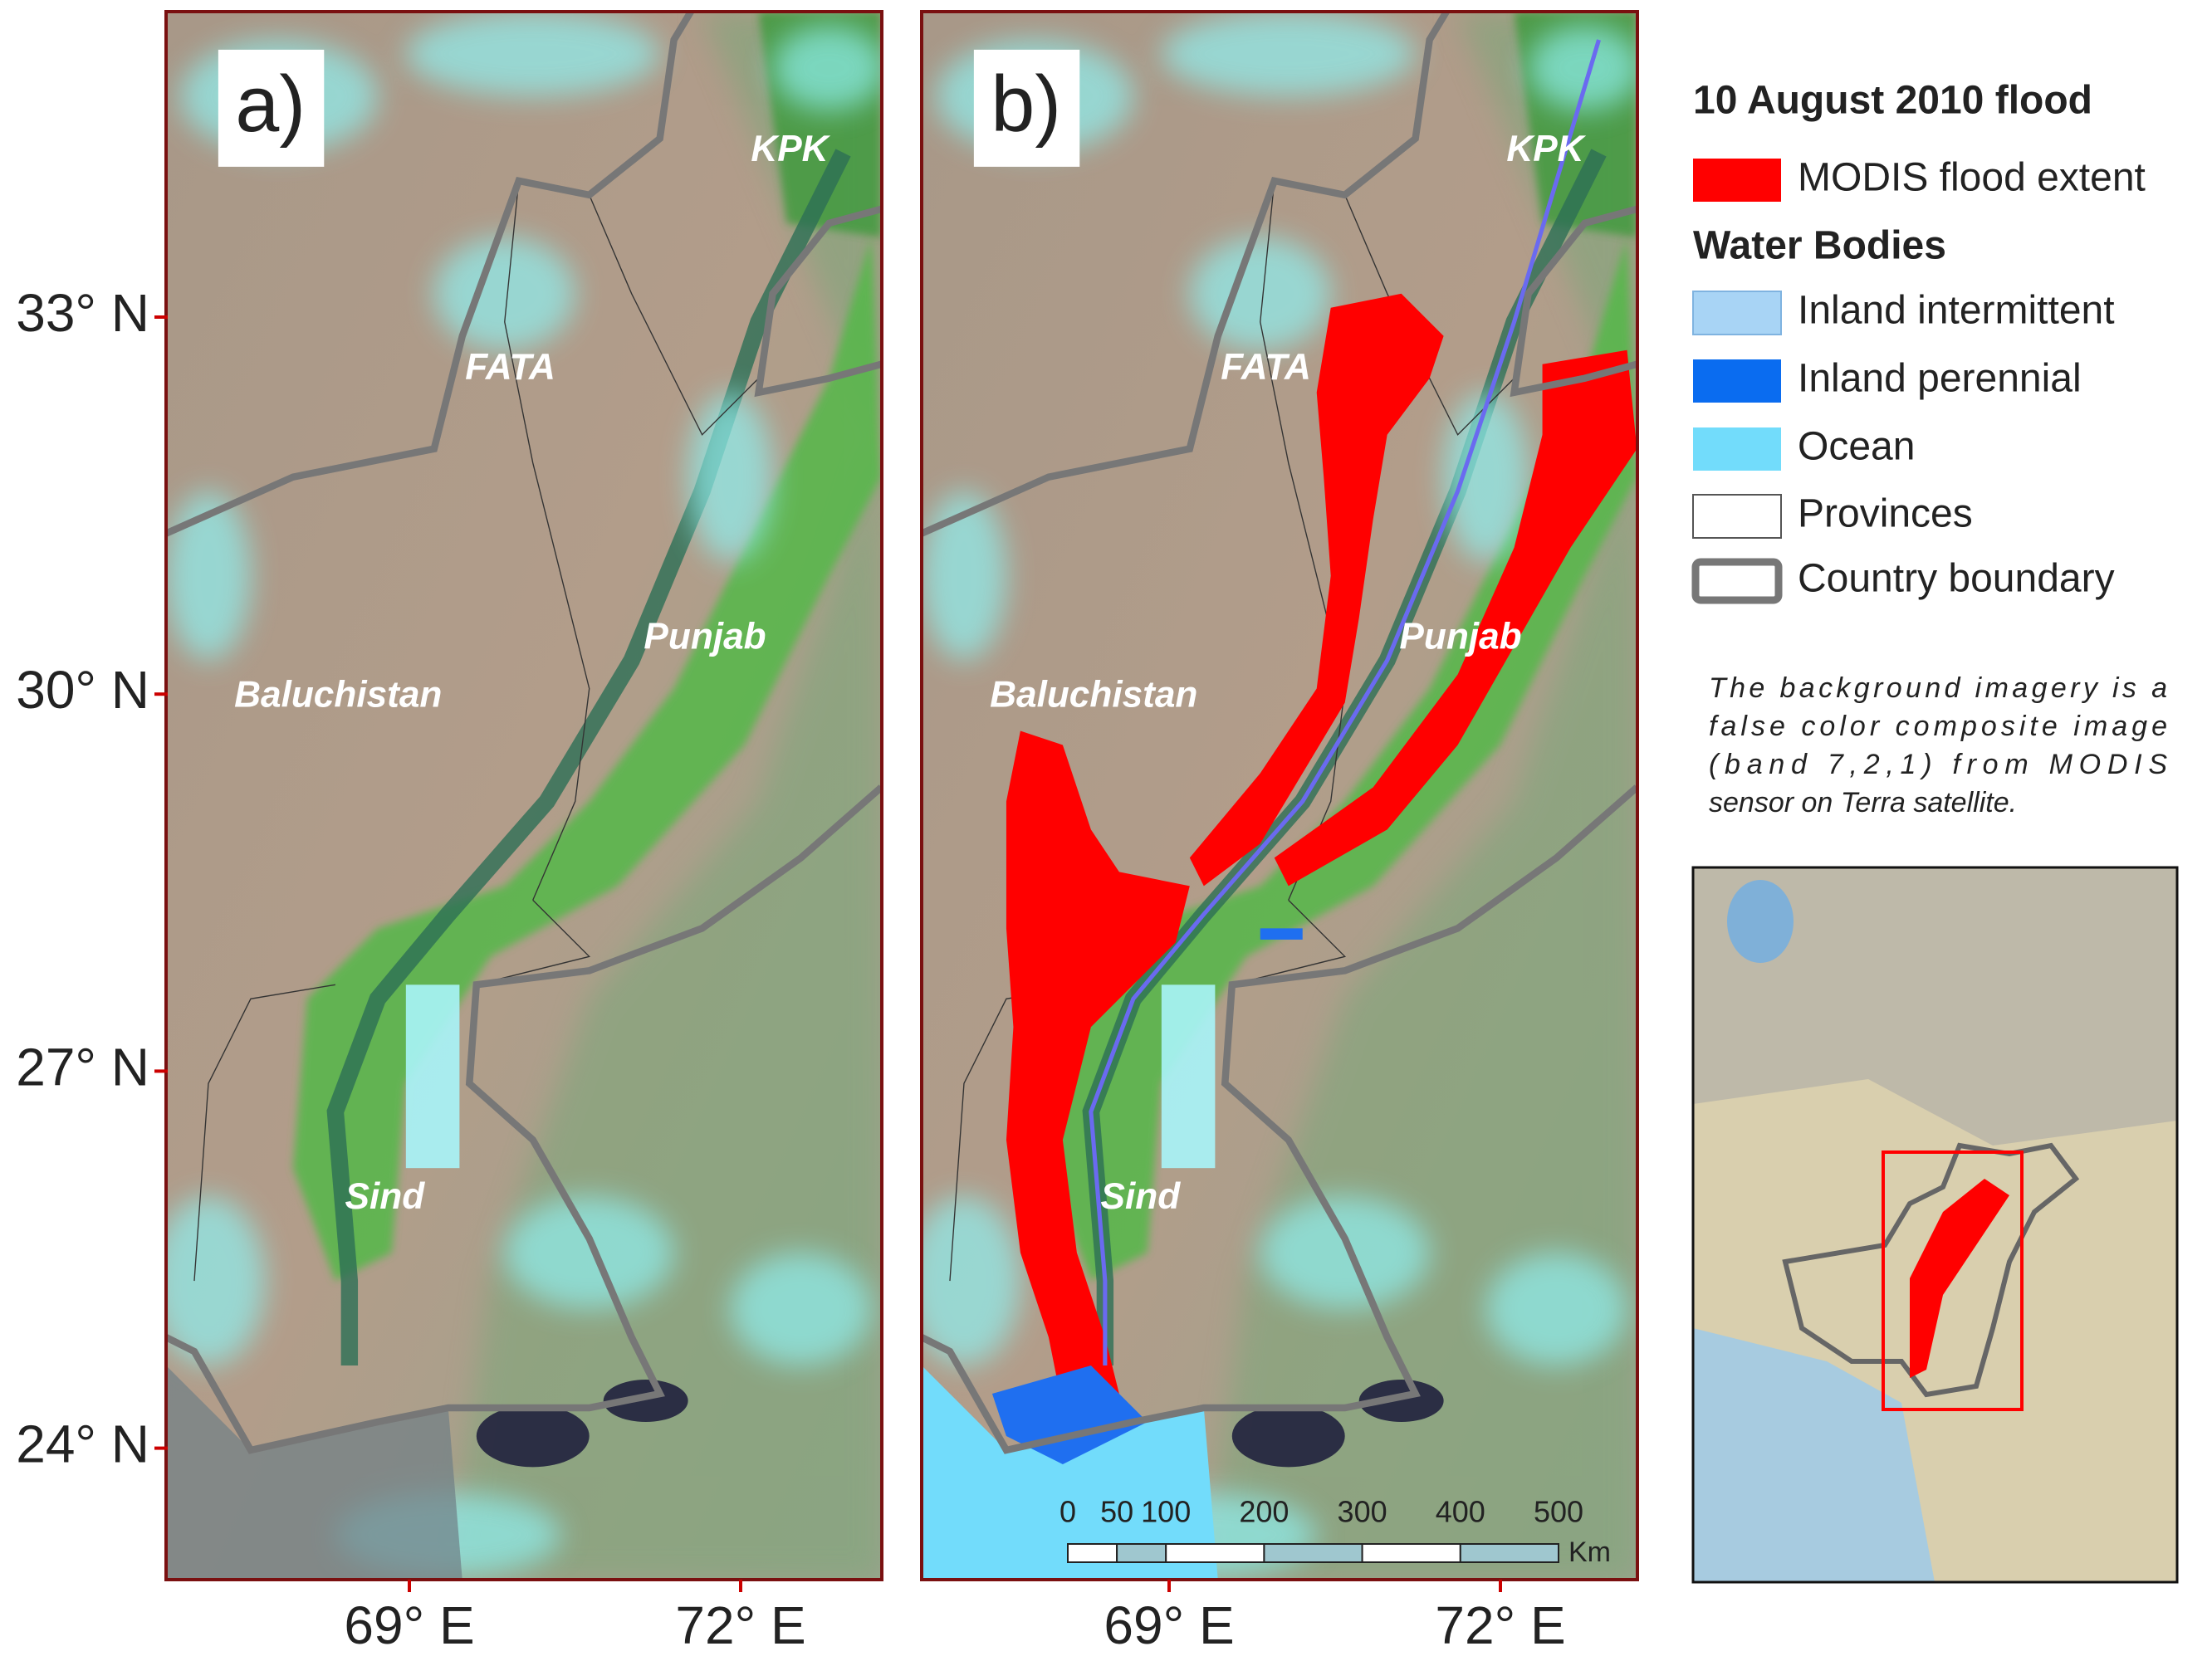 The image size is (2212, 1661). I want to click on panel-label: a), so click(270, 105).